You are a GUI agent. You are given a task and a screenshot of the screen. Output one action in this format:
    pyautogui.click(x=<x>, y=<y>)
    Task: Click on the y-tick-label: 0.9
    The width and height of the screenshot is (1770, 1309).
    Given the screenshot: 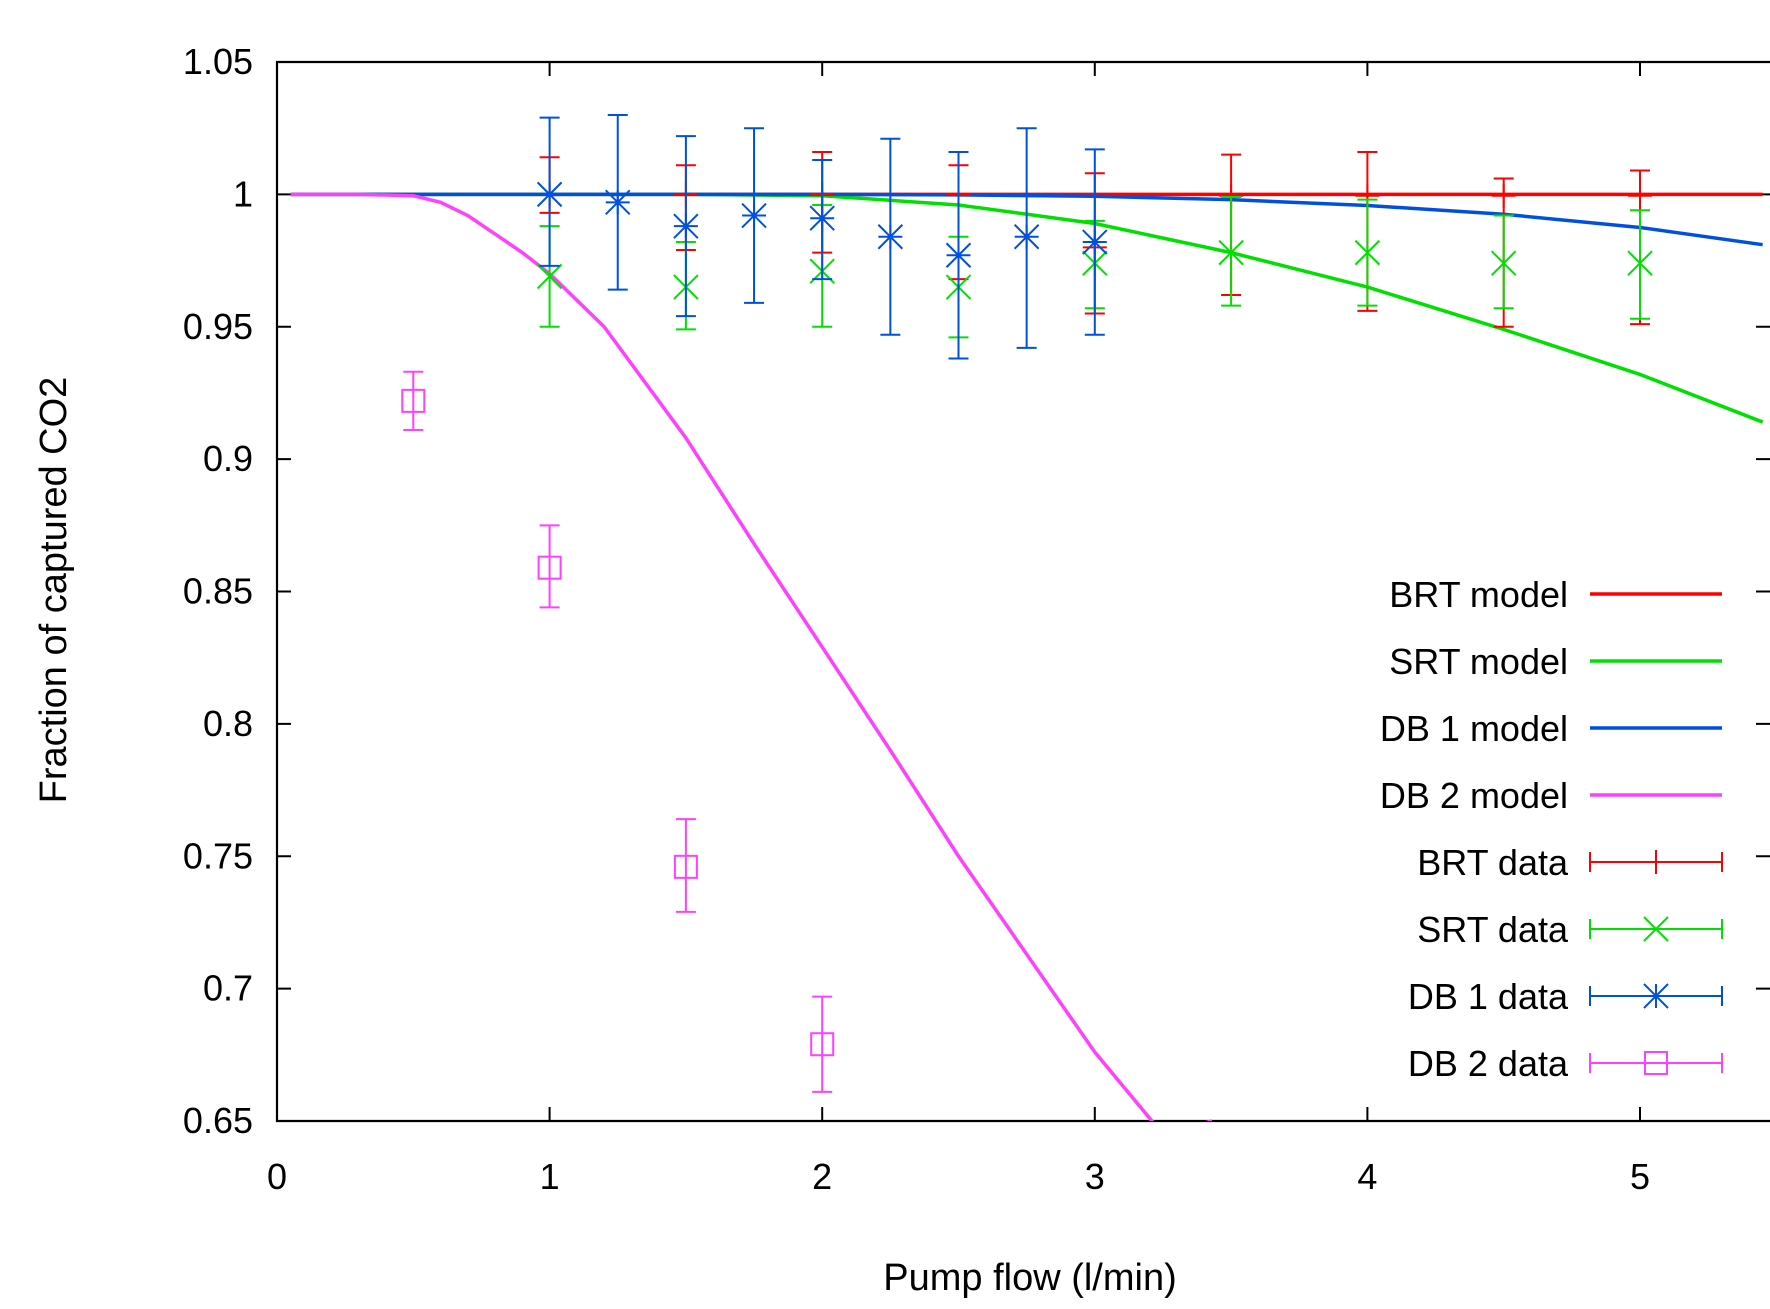 What is the action you would take?
    pyautogui.click(x=228, y=458)
    